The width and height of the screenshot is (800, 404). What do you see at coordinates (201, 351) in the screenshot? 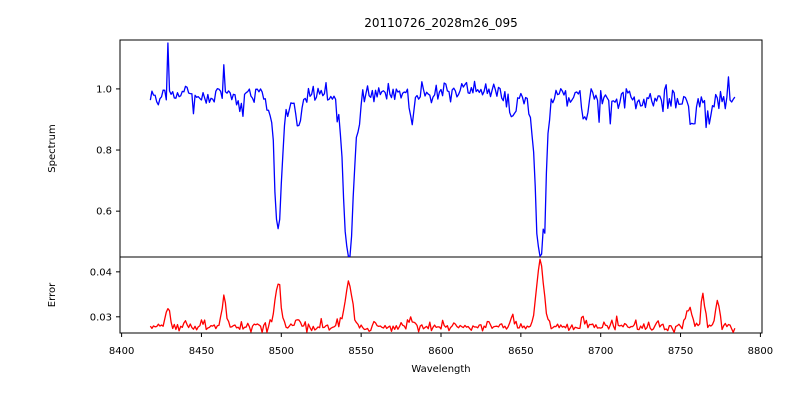
I see `x-tick-label: 8450` at bounding box center [201, 351].